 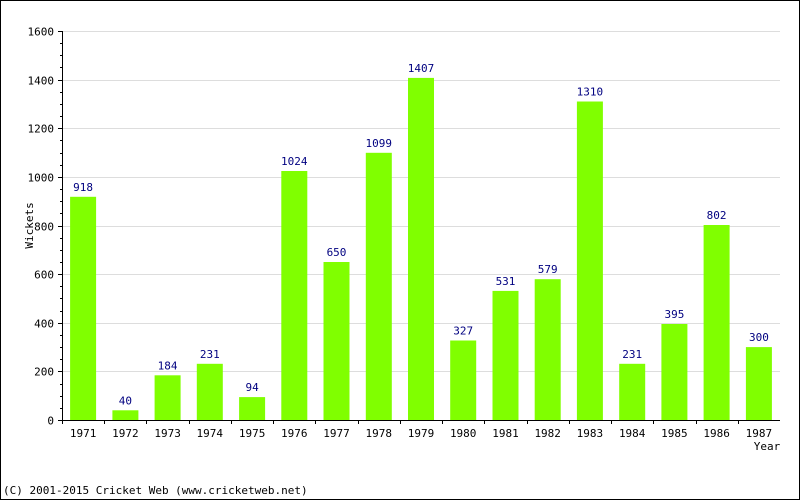 What do you see at coordinates (336, 433) in the screenshot?
I see `x-tick-label: 1977` at bounding box center [336, 433].